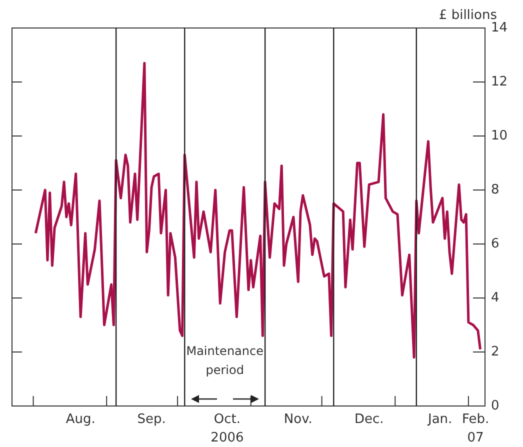  I want to click on x-tick-label: Jan., so click(439, 419).